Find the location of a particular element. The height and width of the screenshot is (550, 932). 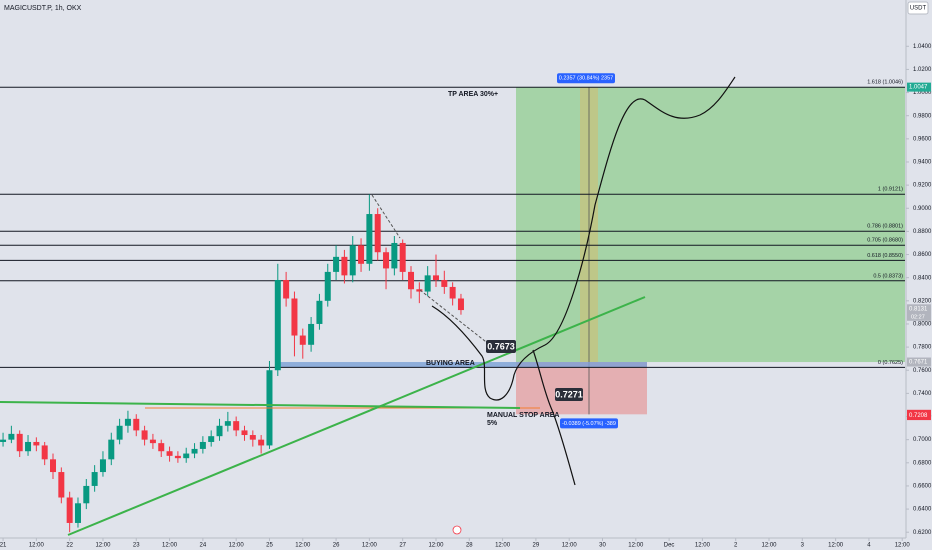

event-marker is located at coordinates (457, 530).